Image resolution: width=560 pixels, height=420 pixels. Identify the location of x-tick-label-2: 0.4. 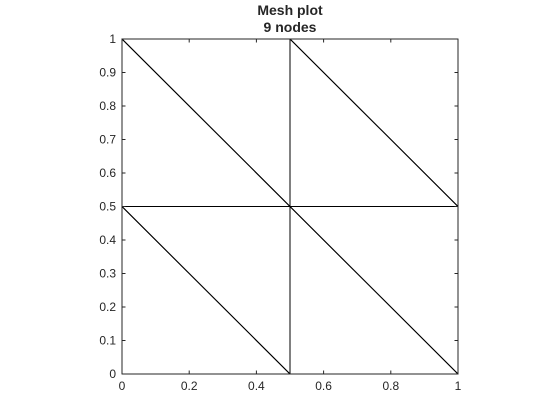
(256, 386).